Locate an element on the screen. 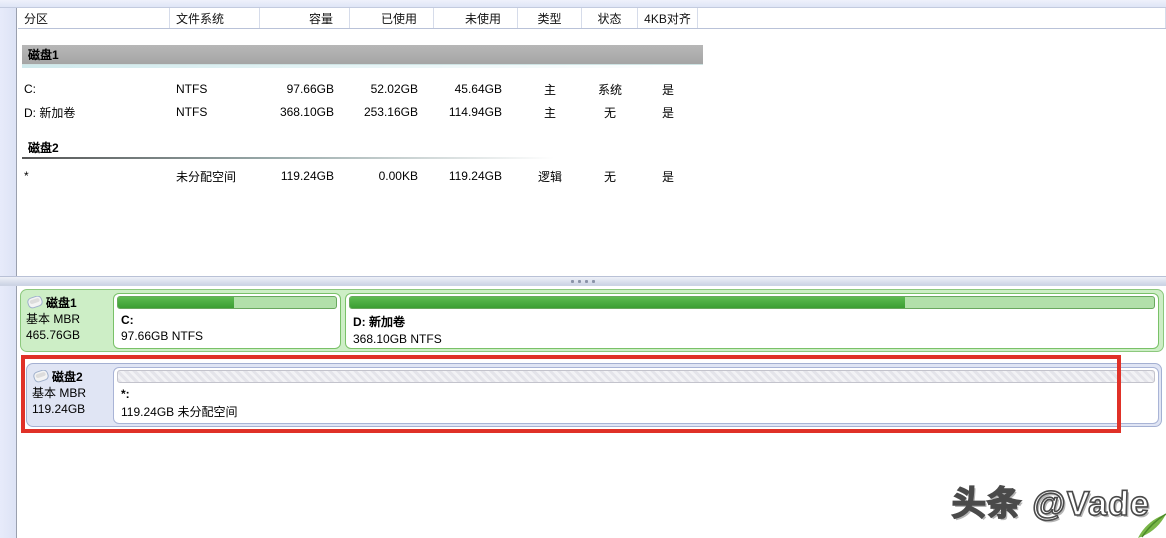  cell-used: 0.00KB is located at coordinates (398, 176).